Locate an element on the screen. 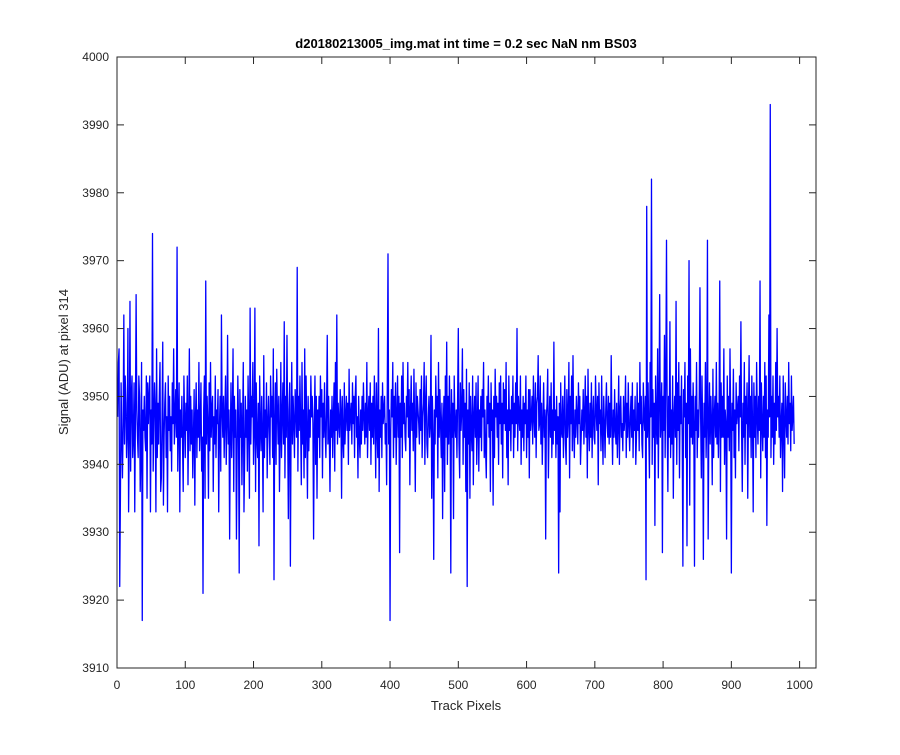 The image size is (900, 755). x-tick-label: 300 is located at coordinates (322, 685).